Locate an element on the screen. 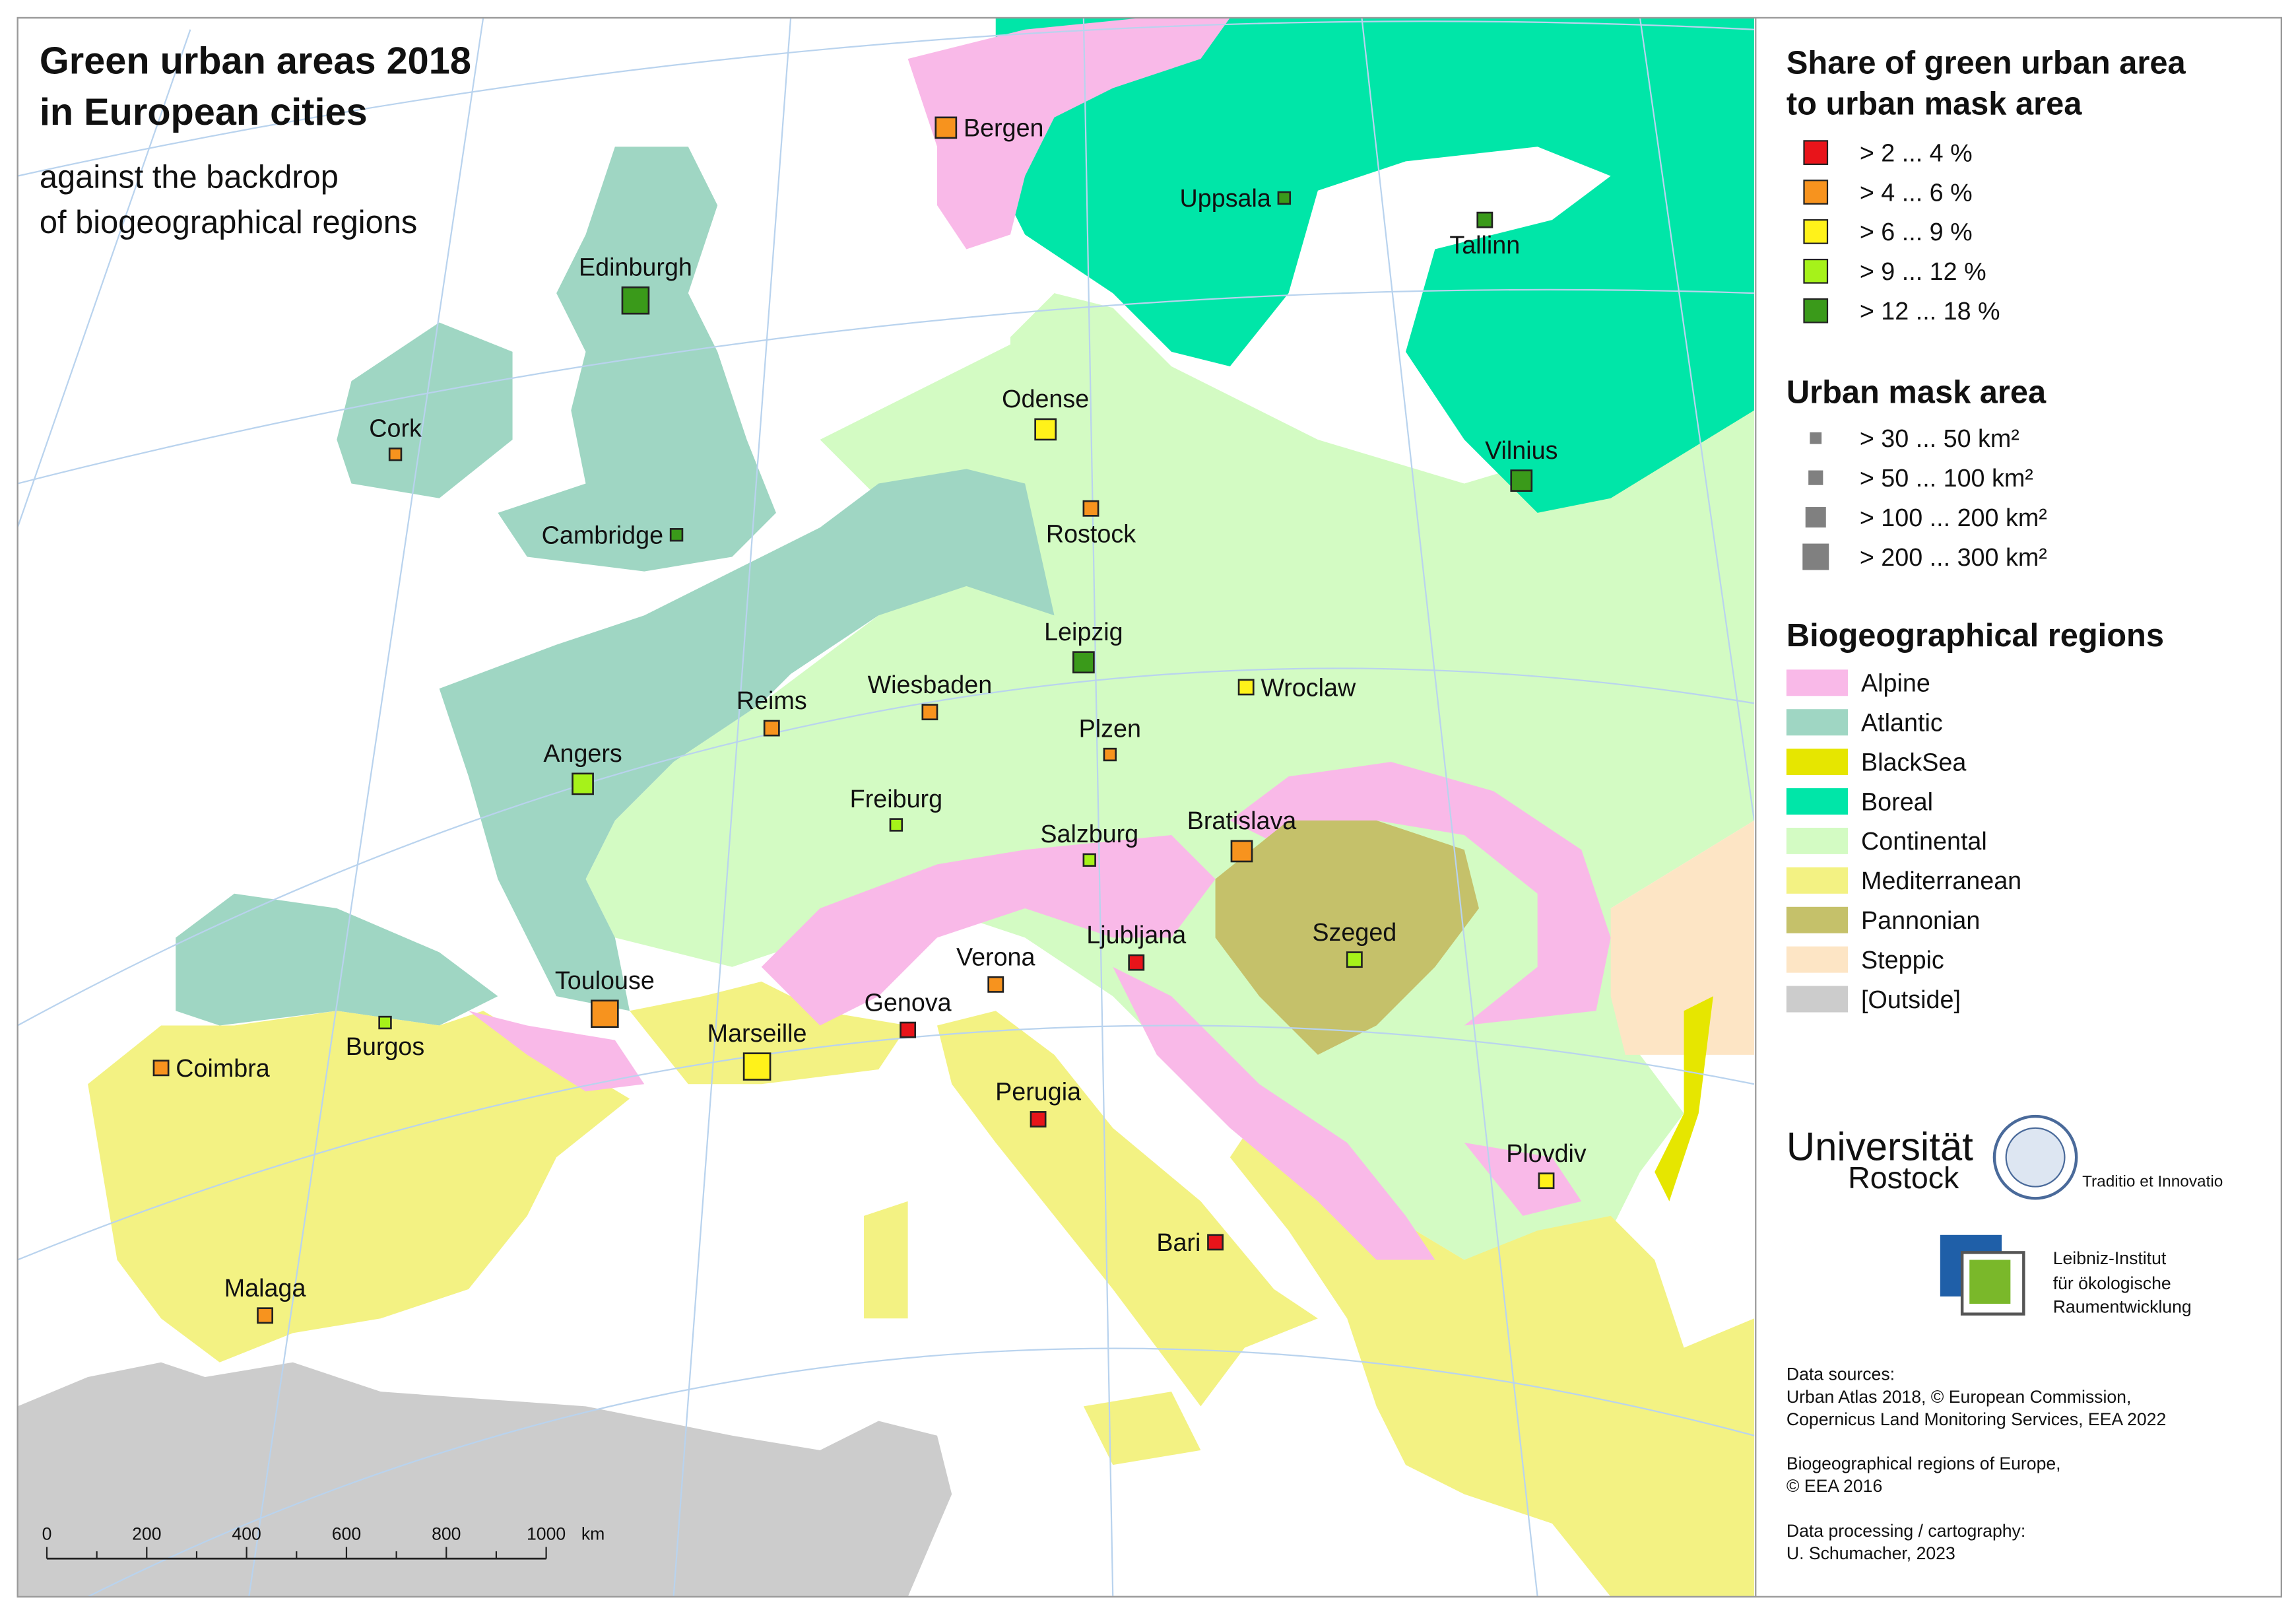 Image resolution: width=2296 pixels, height=1616 pixels. logo-square is located at coordinates (1990, 1282).